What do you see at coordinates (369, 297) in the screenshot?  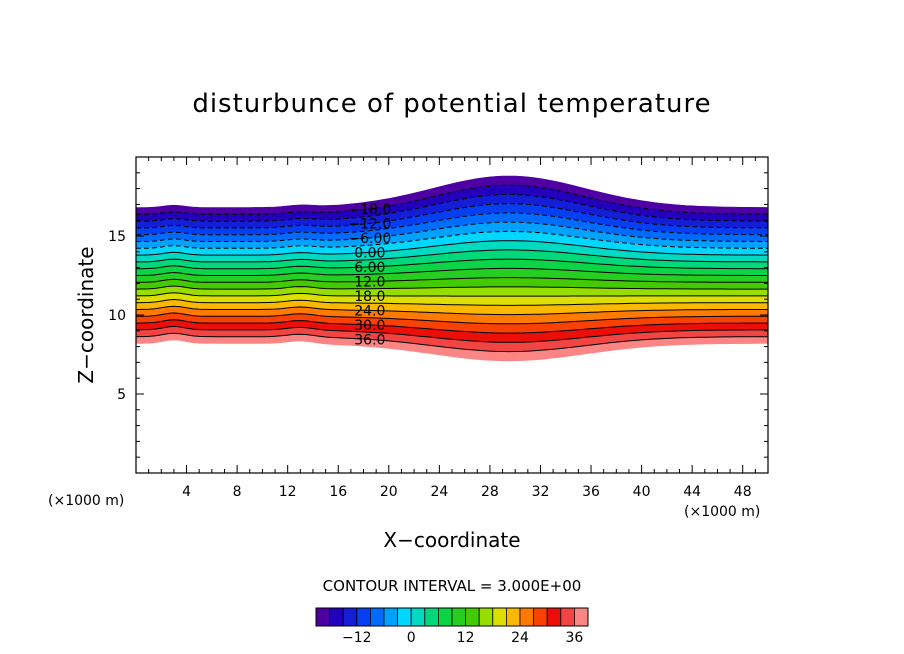 I see `contour-label: 18.0` at bounding box center [369, 297].